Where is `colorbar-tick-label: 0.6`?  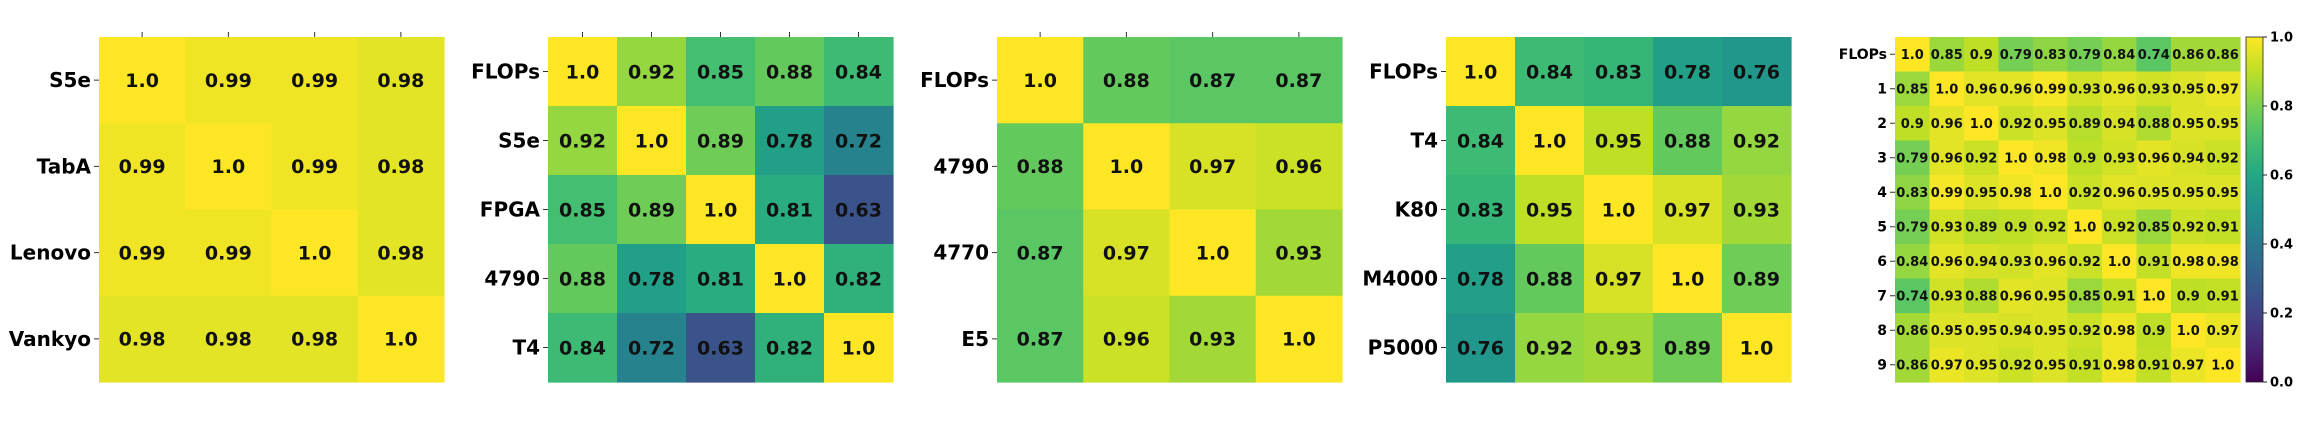 colorbar-tick-label: 0.6 is located at coordinates (2281, 176).